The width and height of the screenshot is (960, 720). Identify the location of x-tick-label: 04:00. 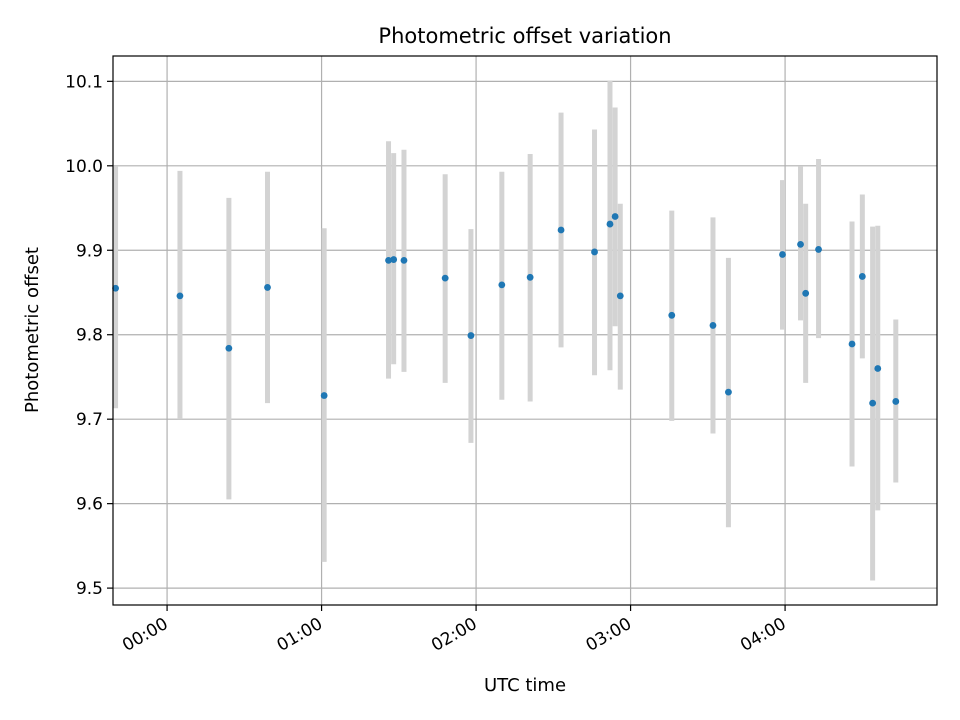
(763, 635).